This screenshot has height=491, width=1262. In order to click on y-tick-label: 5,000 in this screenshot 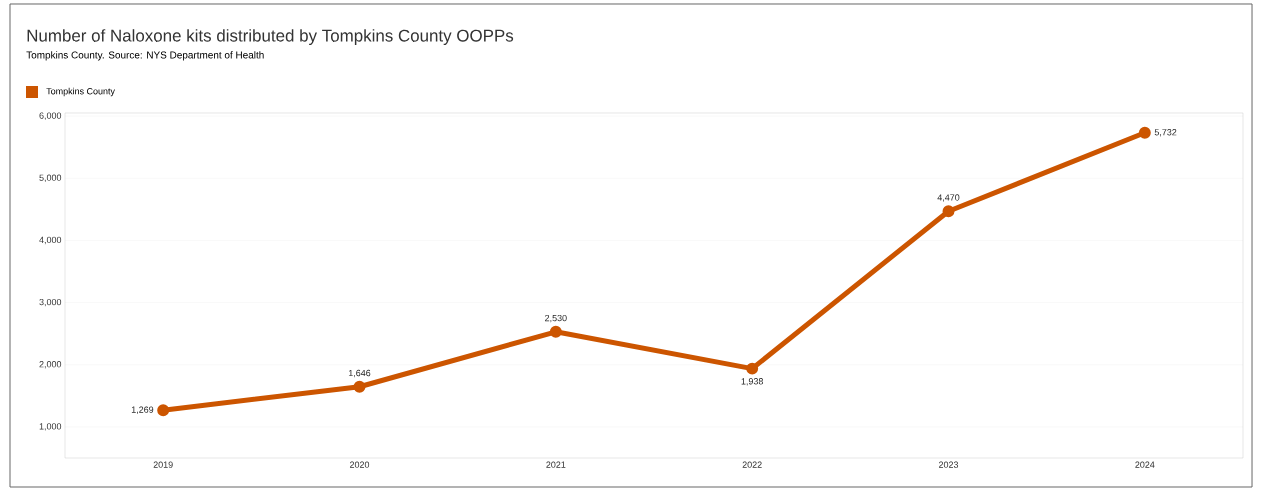, I will do `click(50, 178)`.